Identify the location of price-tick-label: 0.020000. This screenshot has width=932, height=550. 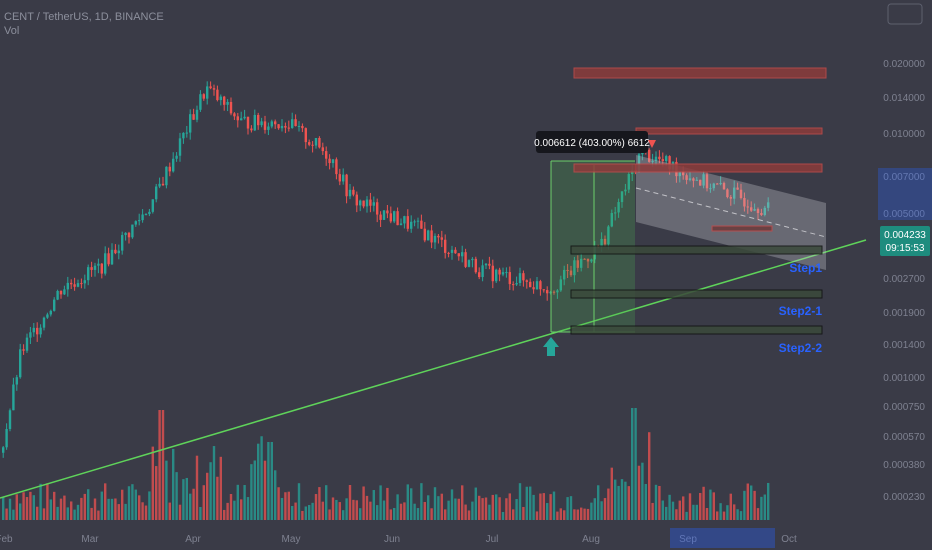
(904, 64).